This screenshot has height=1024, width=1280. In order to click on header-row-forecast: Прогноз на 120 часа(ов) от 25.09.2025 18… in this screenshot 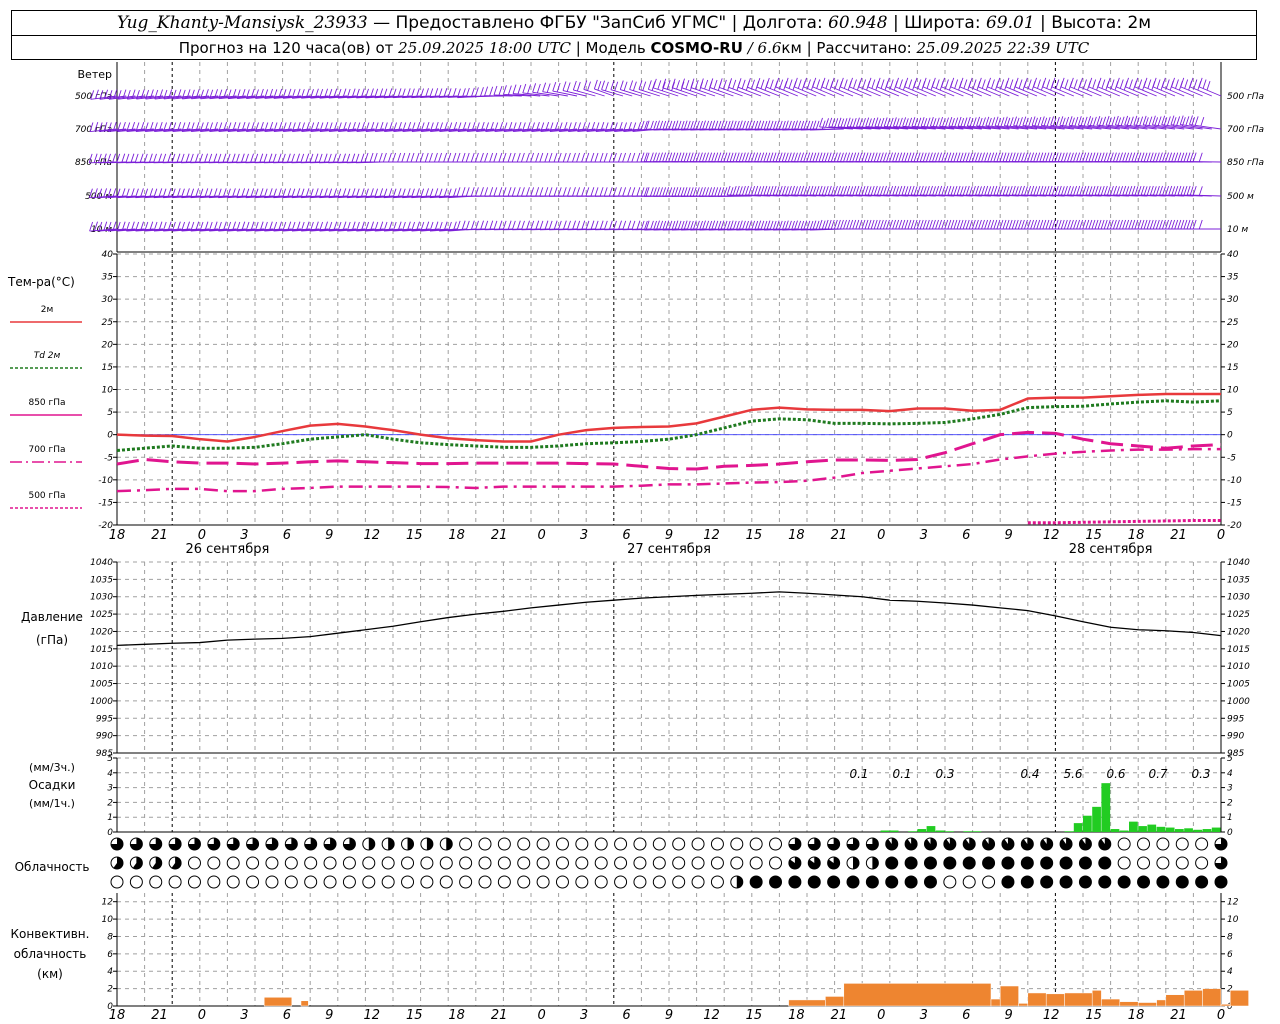, I will do `click(634, 48)`.